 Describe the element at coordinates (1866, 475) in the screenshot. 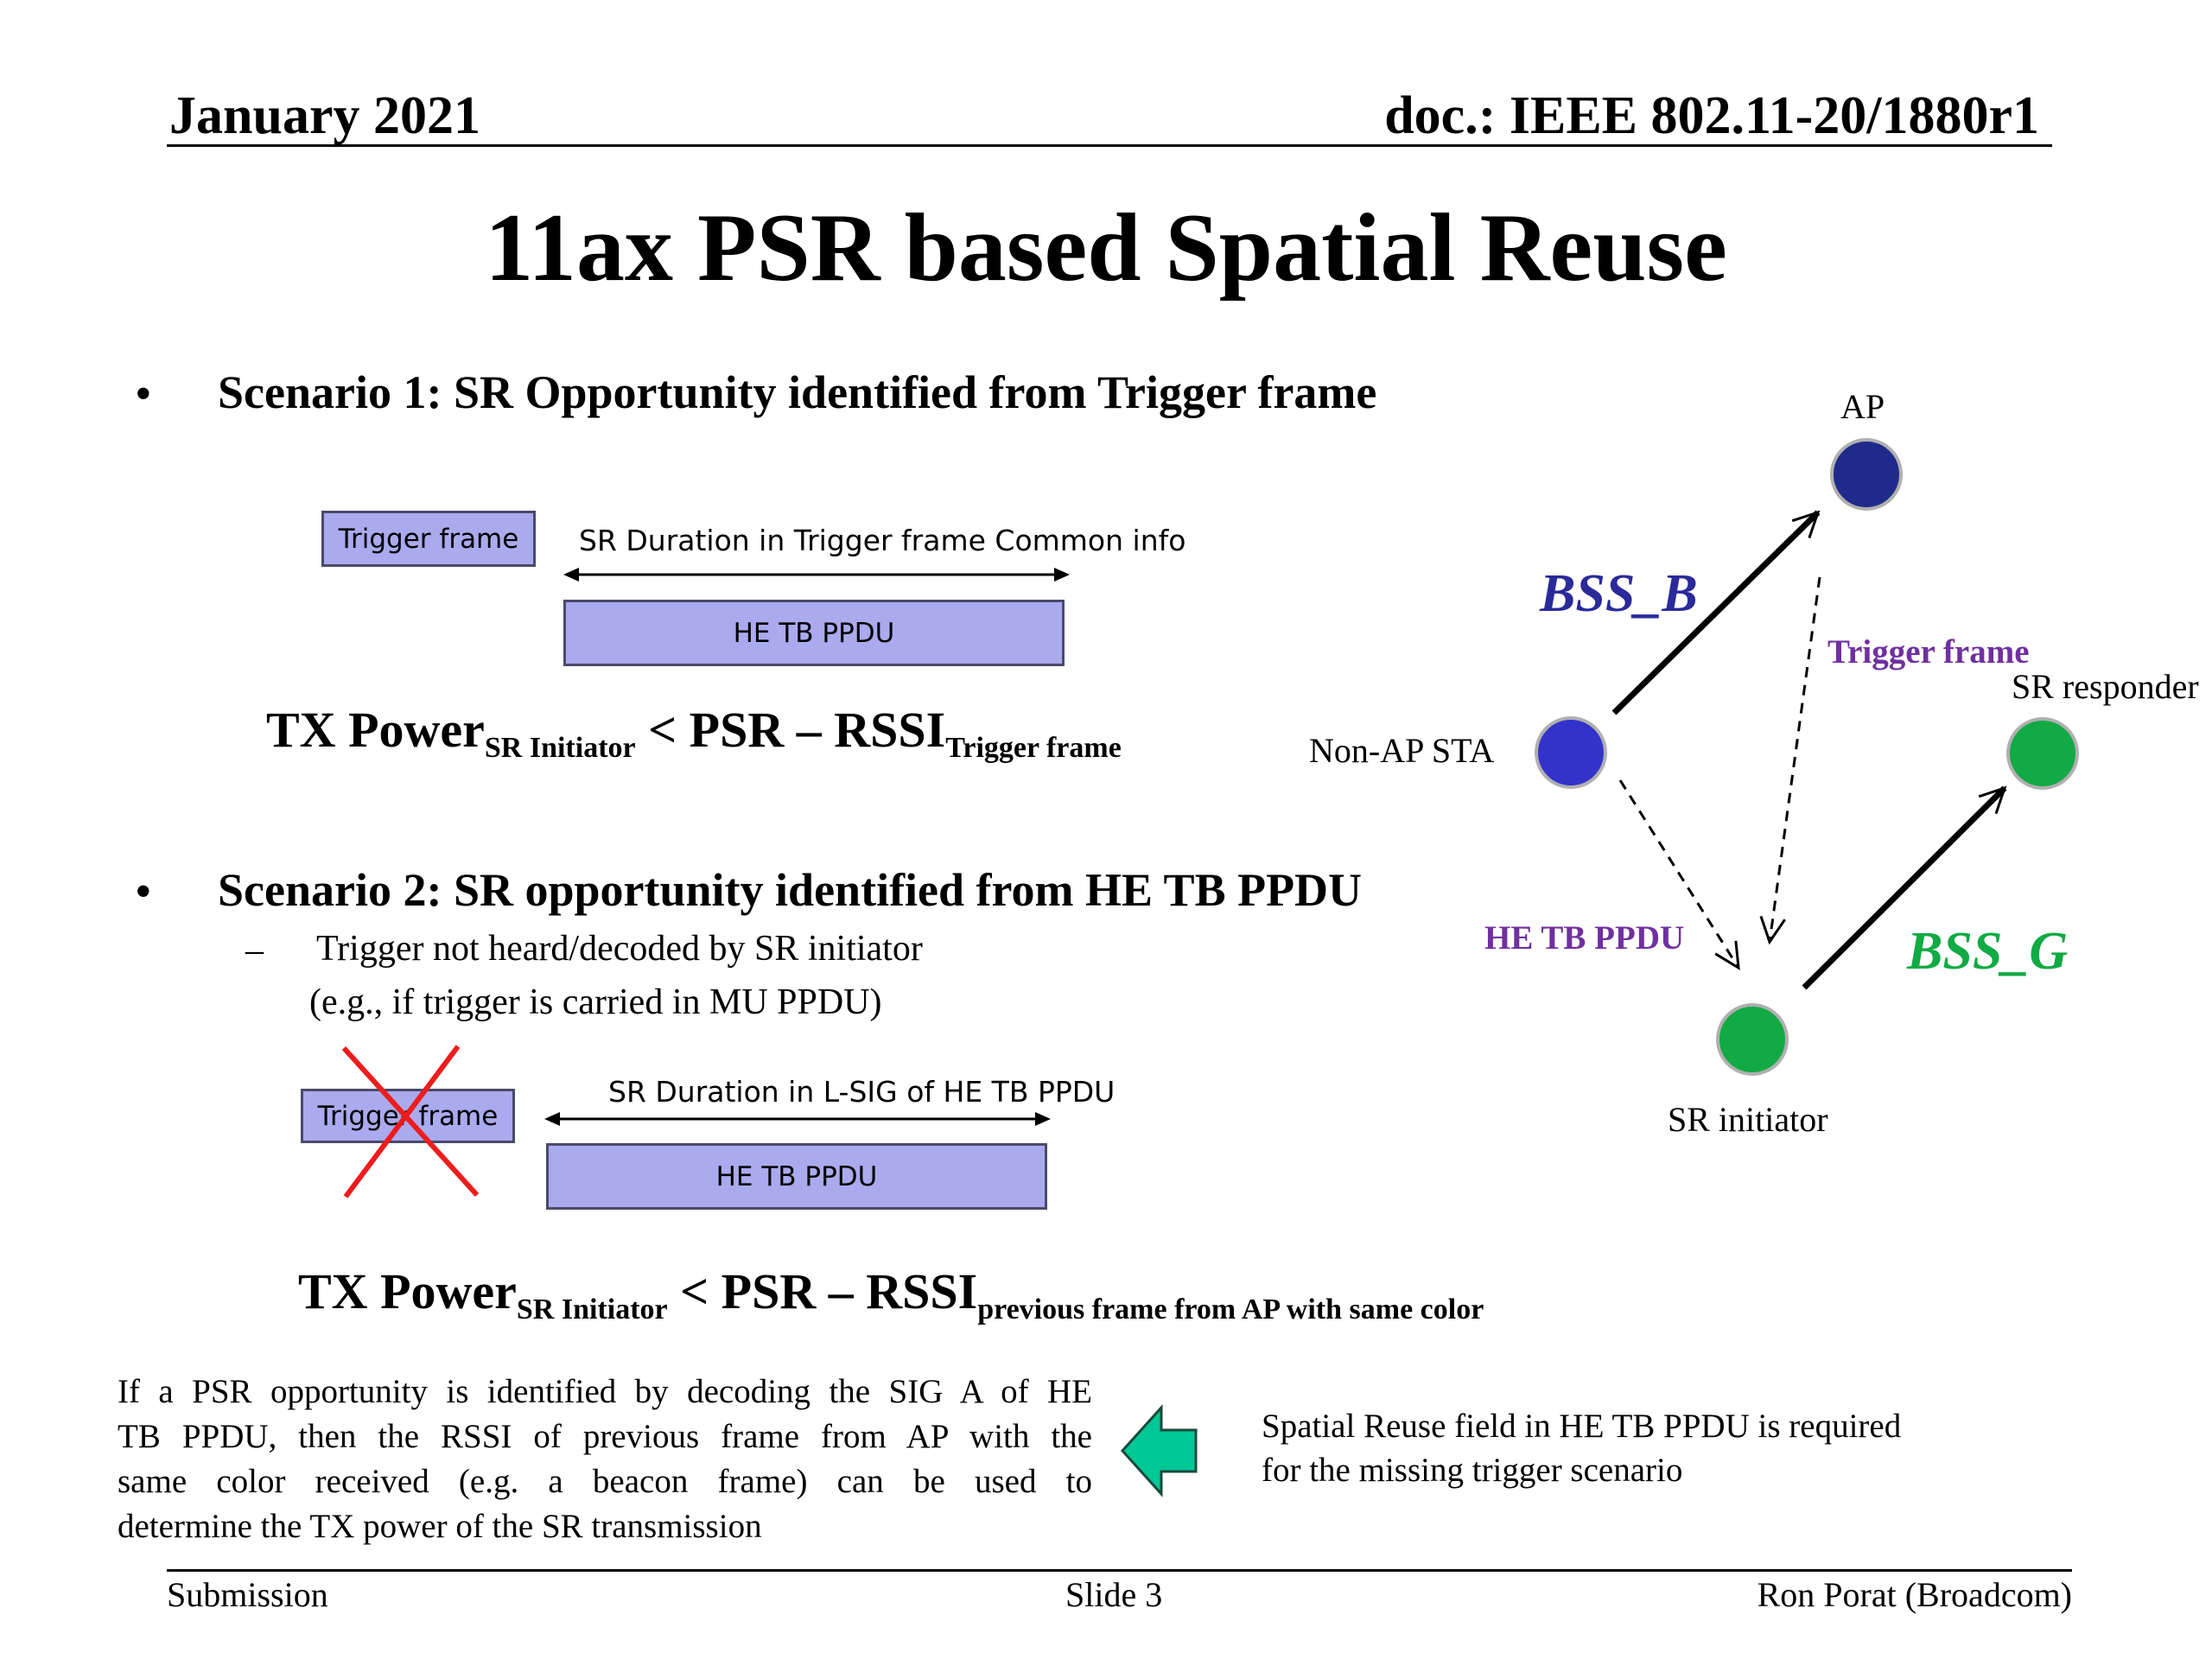

I see `ap-node` at that location.